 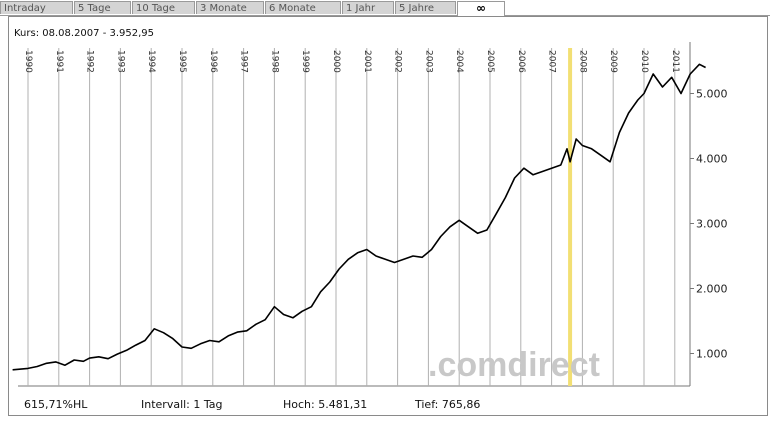 I want to click on tab-5-jahre: 5 Jahre, so click(x=425, y=7).